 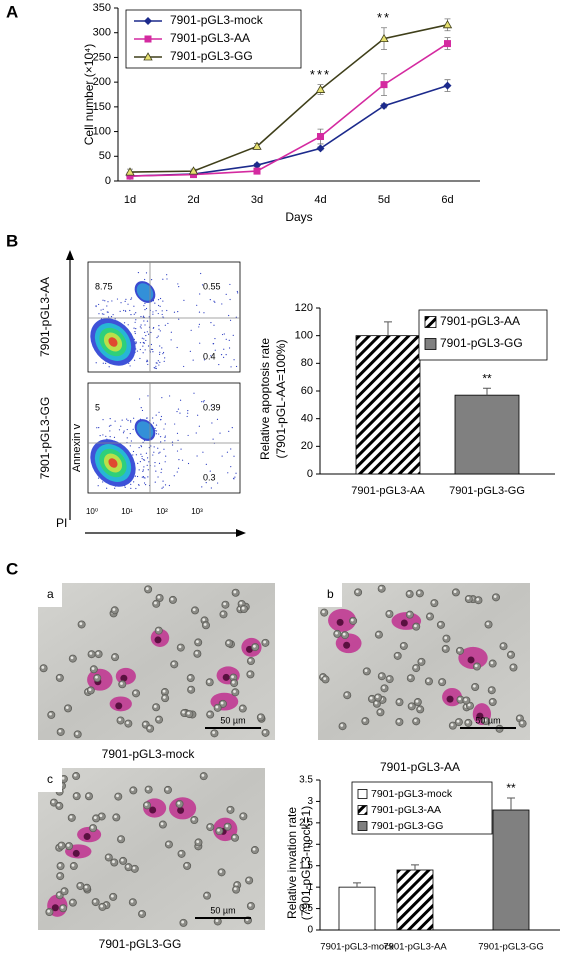 I want to click on y-tick-label: 100, so click(x=102, y=131).